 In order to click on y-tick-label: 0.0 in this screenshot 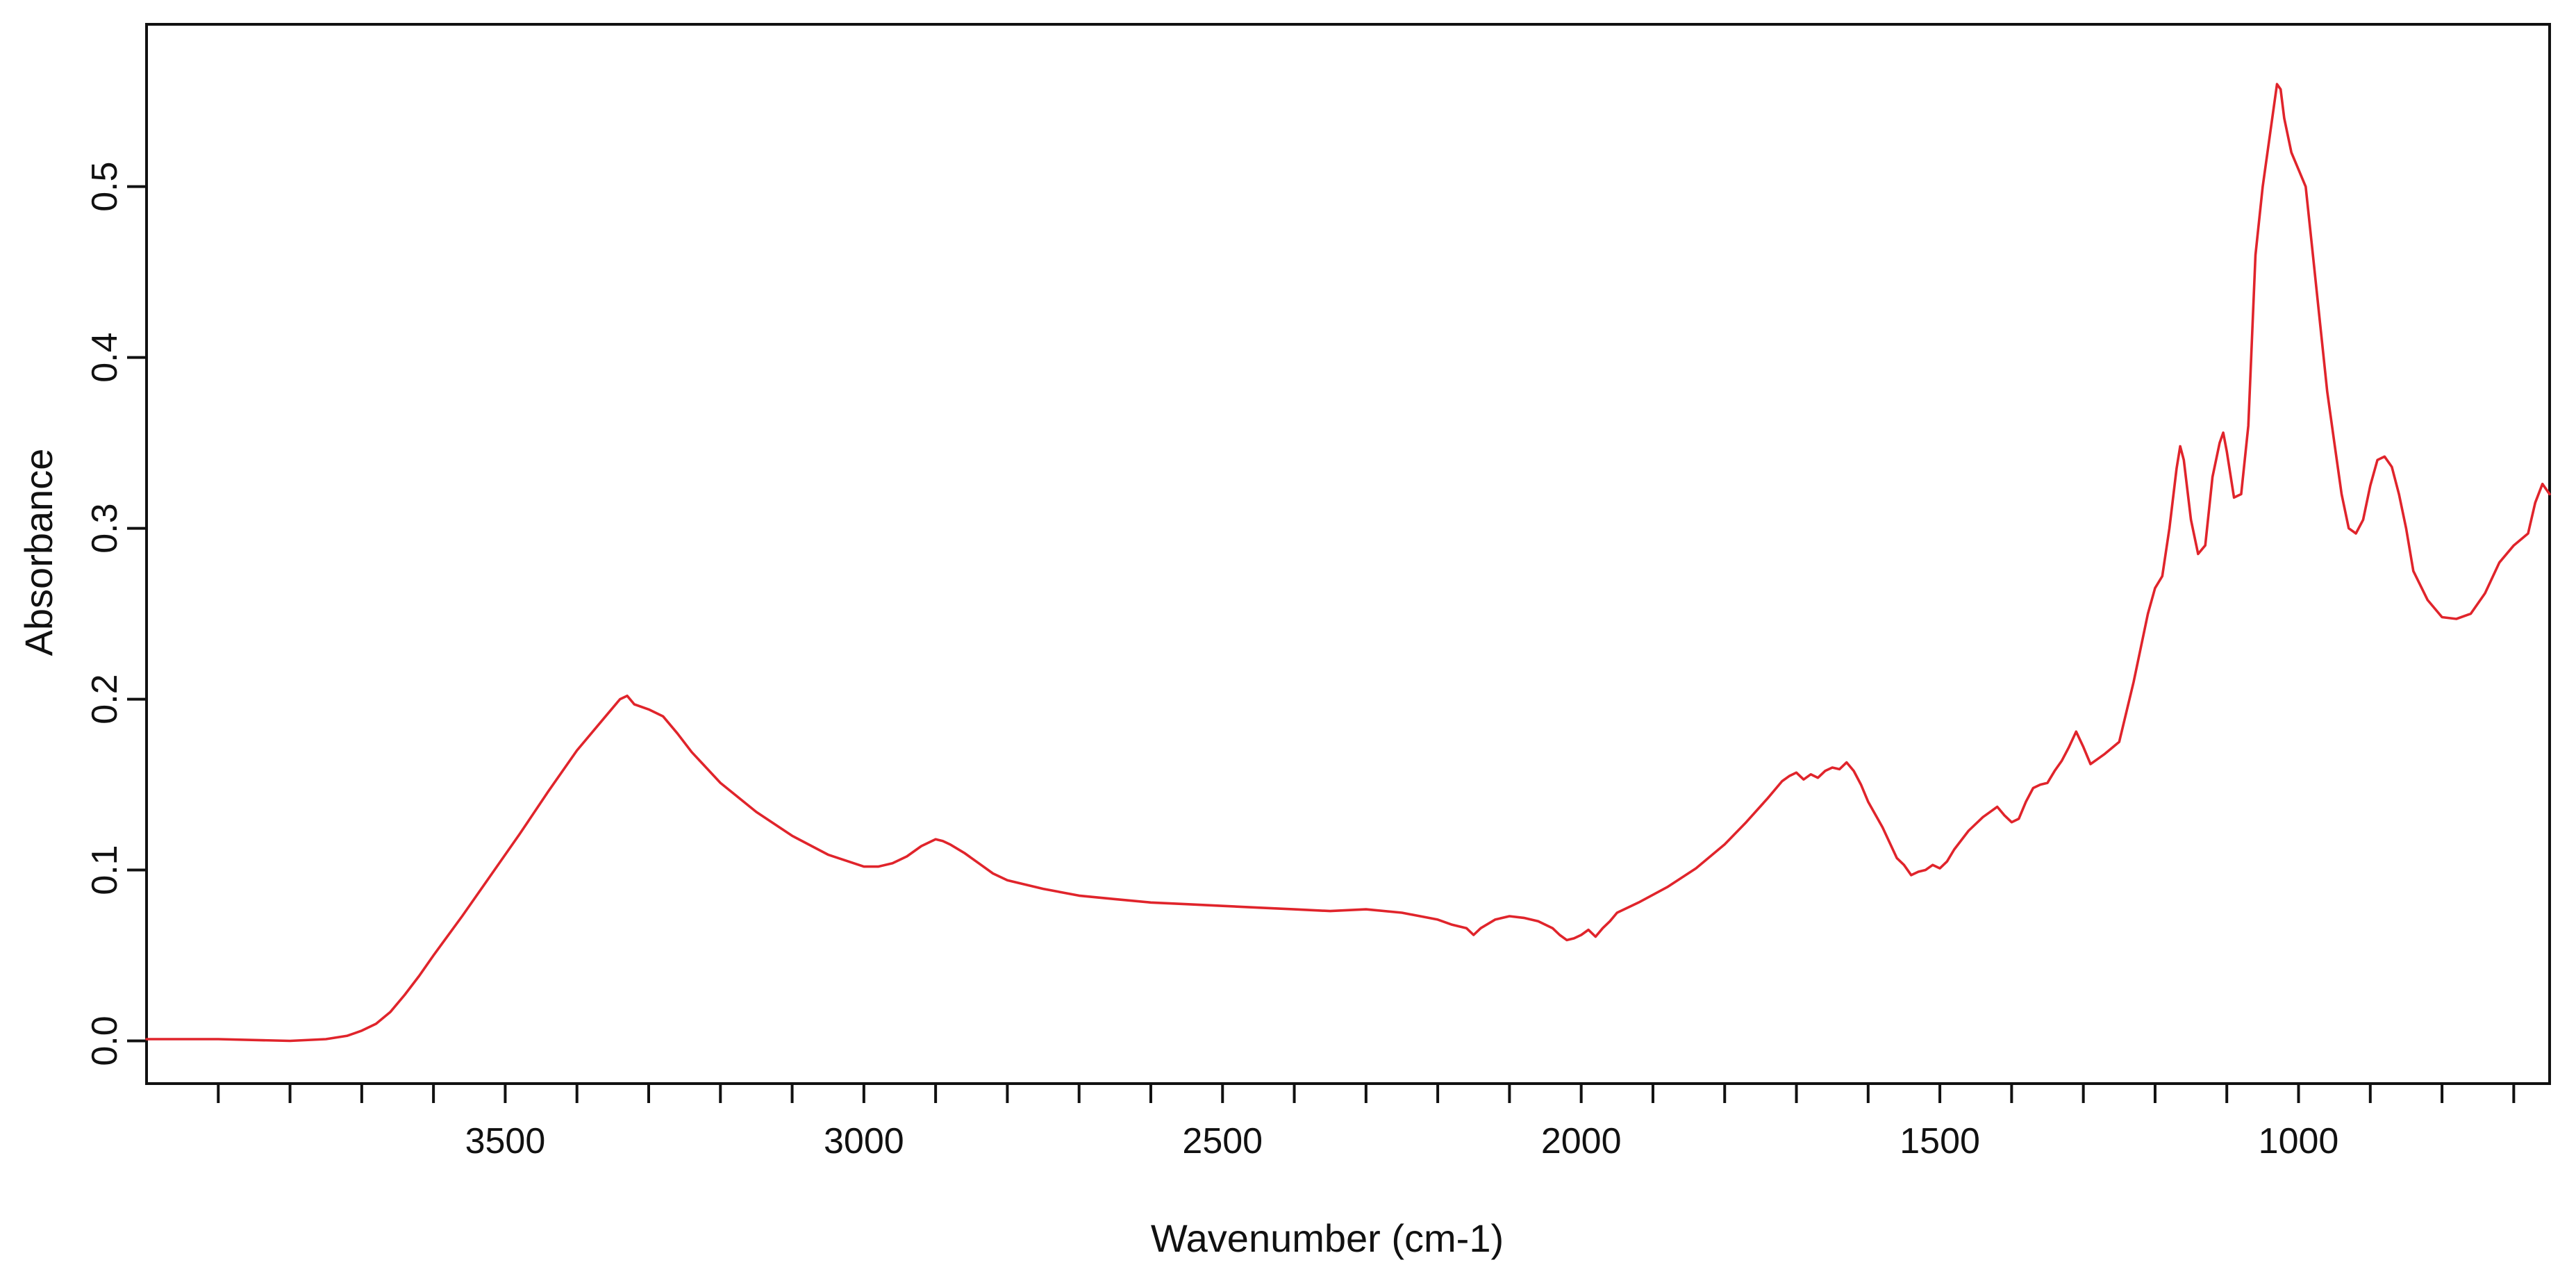, I will do `click(105, 1041)`.